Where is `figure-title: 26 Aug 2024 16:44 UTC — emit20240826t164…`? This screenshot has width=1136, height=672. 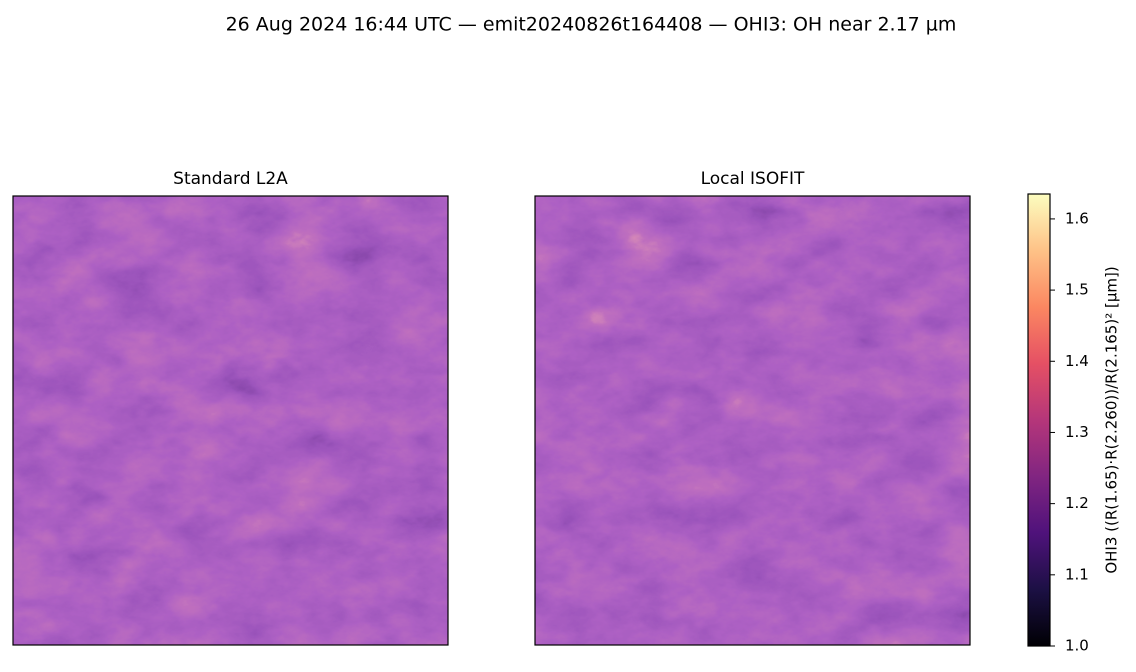
figure-title: 26 Aug 2024 16:44 UTC — emit20240826t164… is located at coordinates (591, 25).